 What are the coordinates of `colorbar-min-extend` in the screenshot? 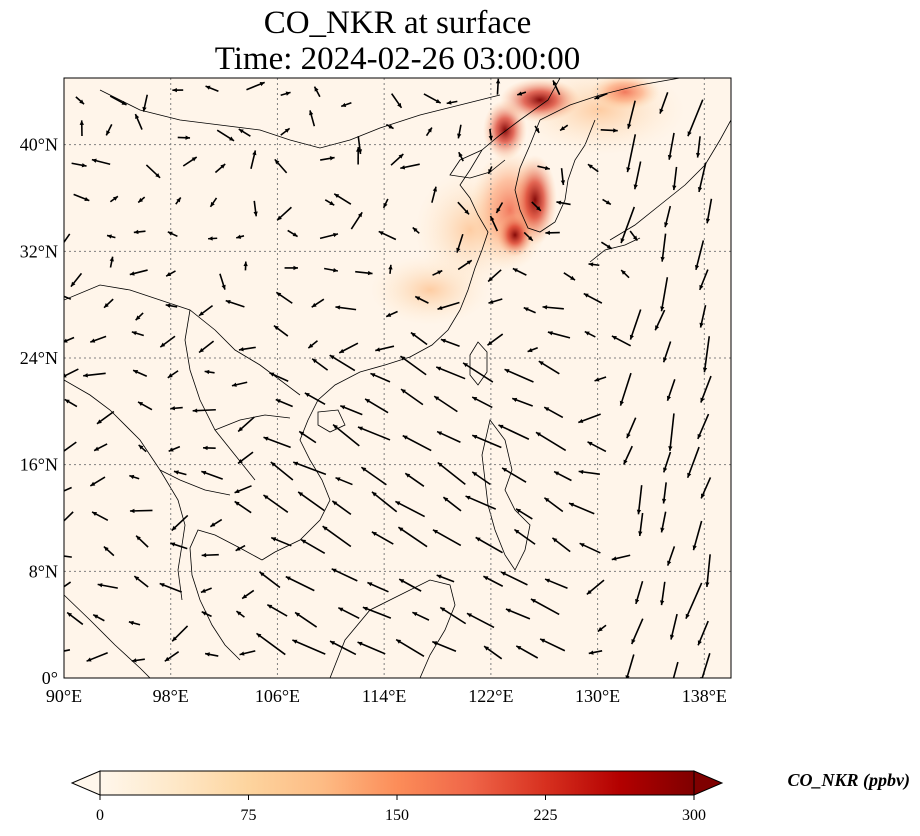 It's located at (85, 783).